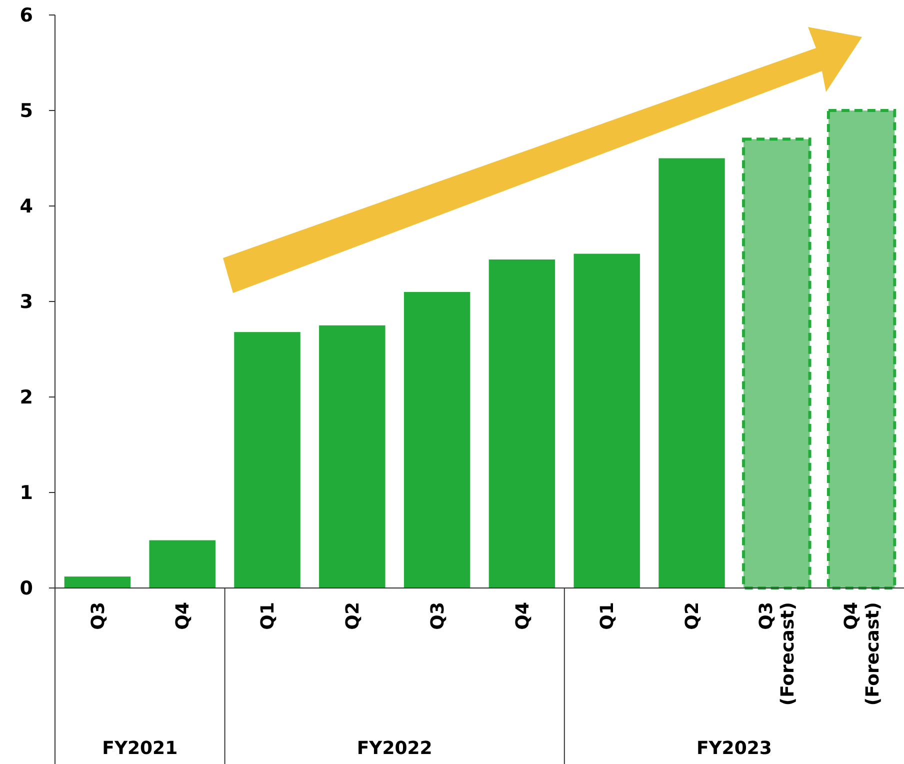 The image size is (904, 764). Describe the element at coordinates (26, 207) in the screenshot. I see `y-tick-label: 4` at that location.